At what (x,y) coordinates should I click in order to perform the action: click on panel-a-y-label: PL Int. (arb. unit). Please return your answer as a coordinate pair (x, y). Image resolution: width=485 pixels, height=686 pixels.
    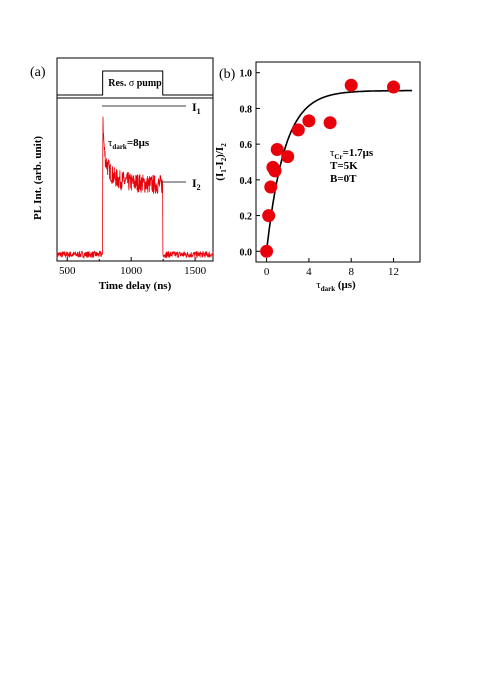
    Looking at the image, I should click on (38, 178).